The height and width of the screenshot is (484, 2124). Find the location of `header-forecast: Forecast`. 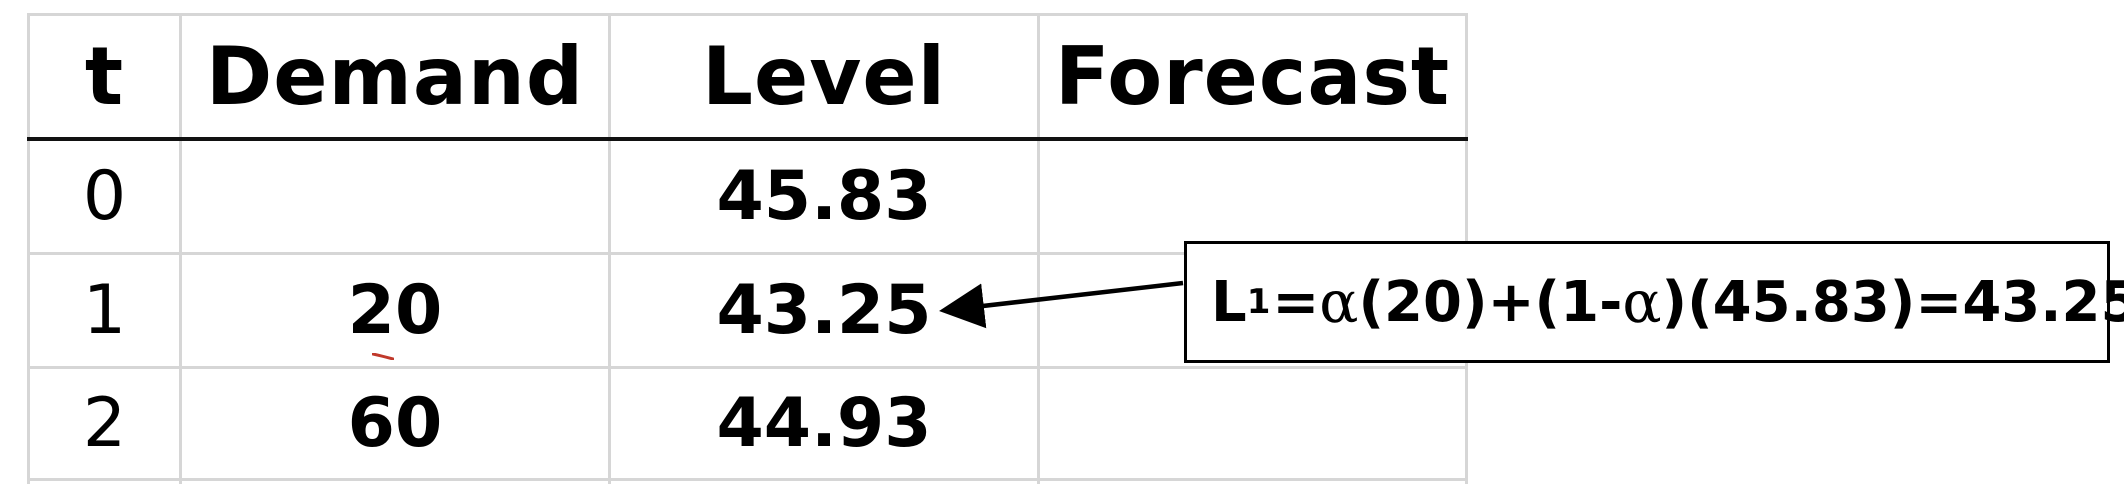

header-forecast: Forecast is located at coordinates (1252, 76).